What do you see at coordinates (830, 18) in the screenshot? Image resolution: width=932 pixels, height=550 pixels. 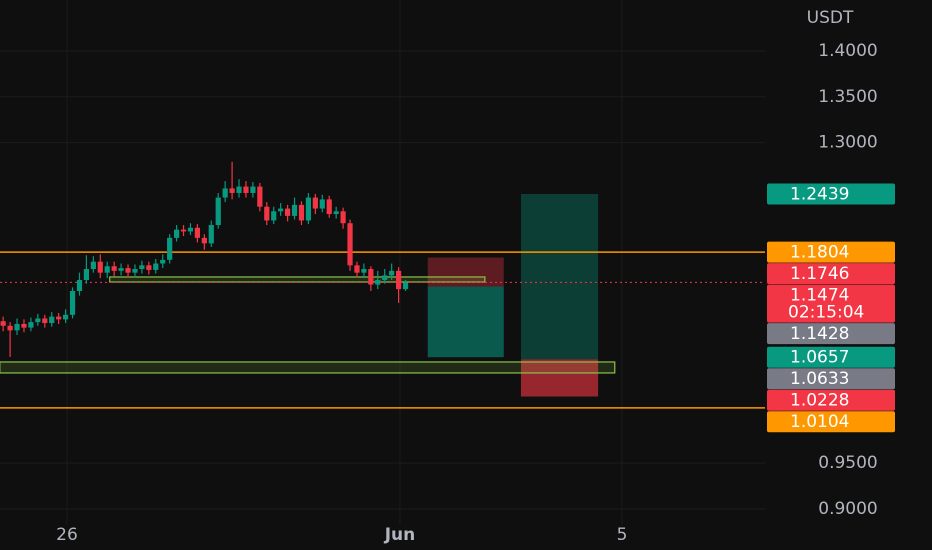 I see `currency-label: USDT` at bounding box center [830, 18].